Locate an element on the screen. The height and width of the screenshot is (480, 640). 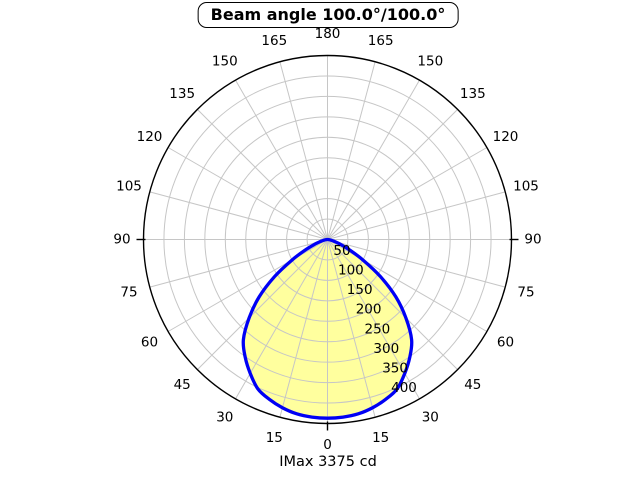
beam-curve is located at coordinates (327, 328).